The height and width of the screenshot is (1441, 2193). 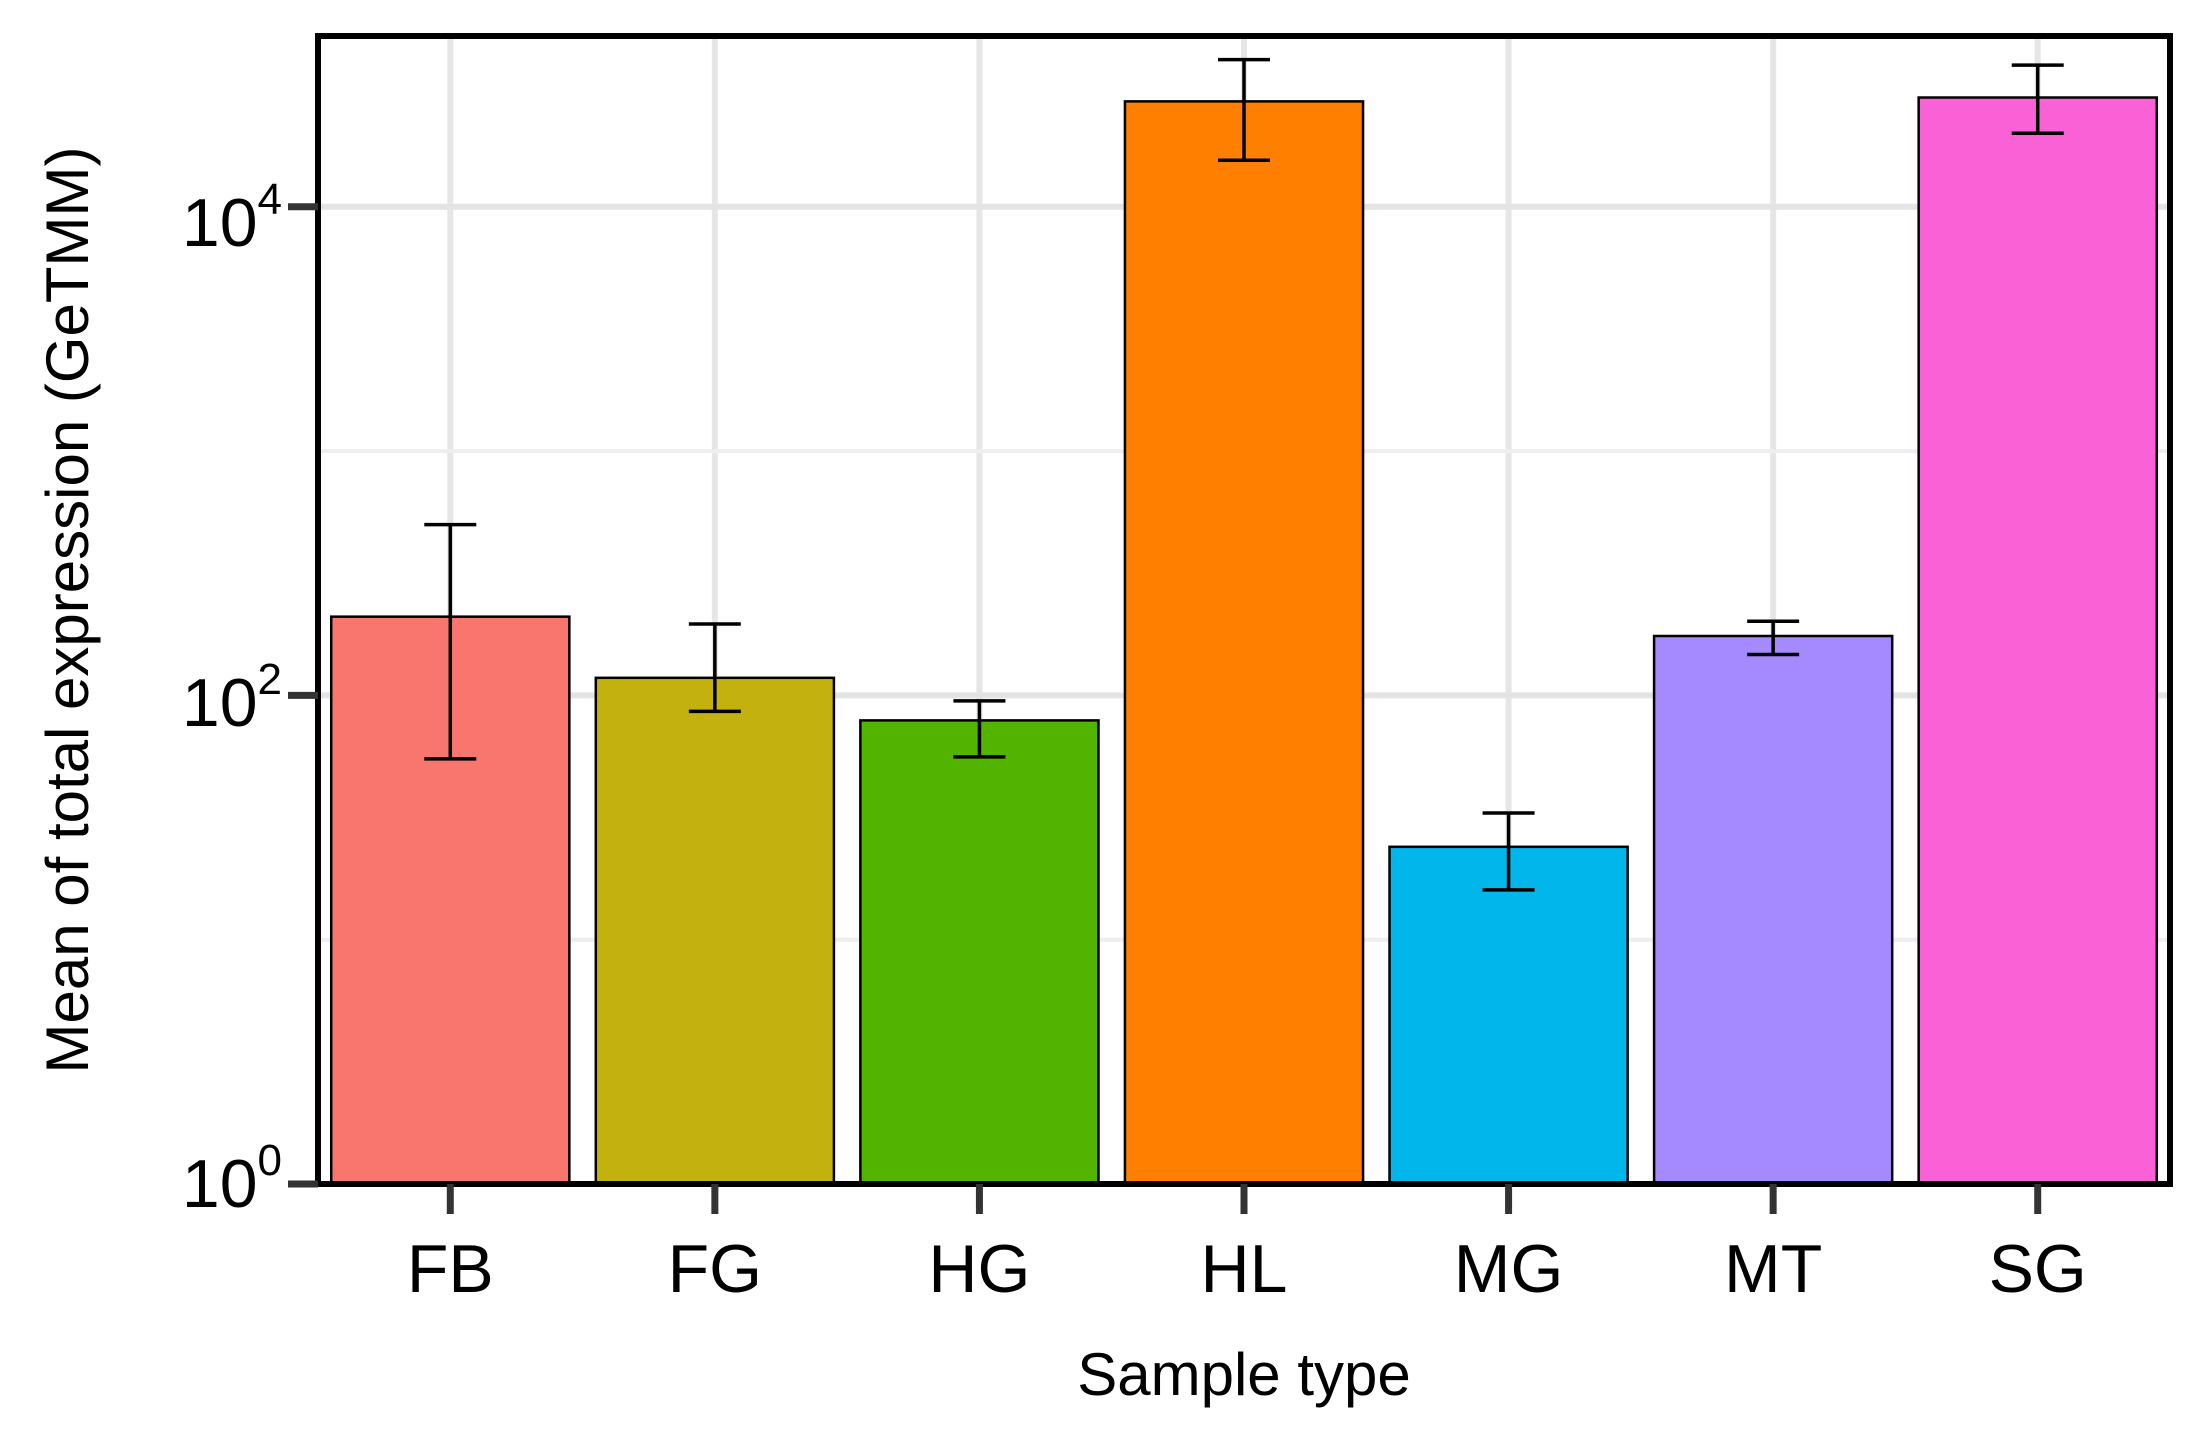 What do you see at coordinates (1244, 1269) in the screenshot?
I see `x-tick-label-hl: HL` at bounding box center [1244, 1269].